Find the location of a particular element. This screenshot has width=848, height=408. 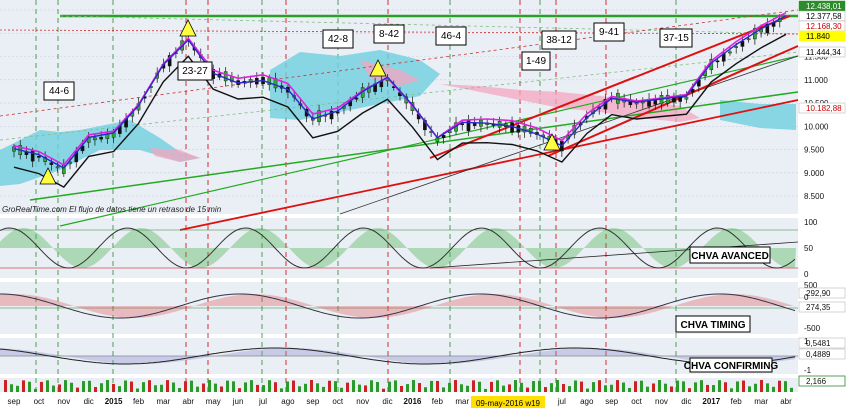

price-tag: 12.377,58 is located at coordinates (824, 16).